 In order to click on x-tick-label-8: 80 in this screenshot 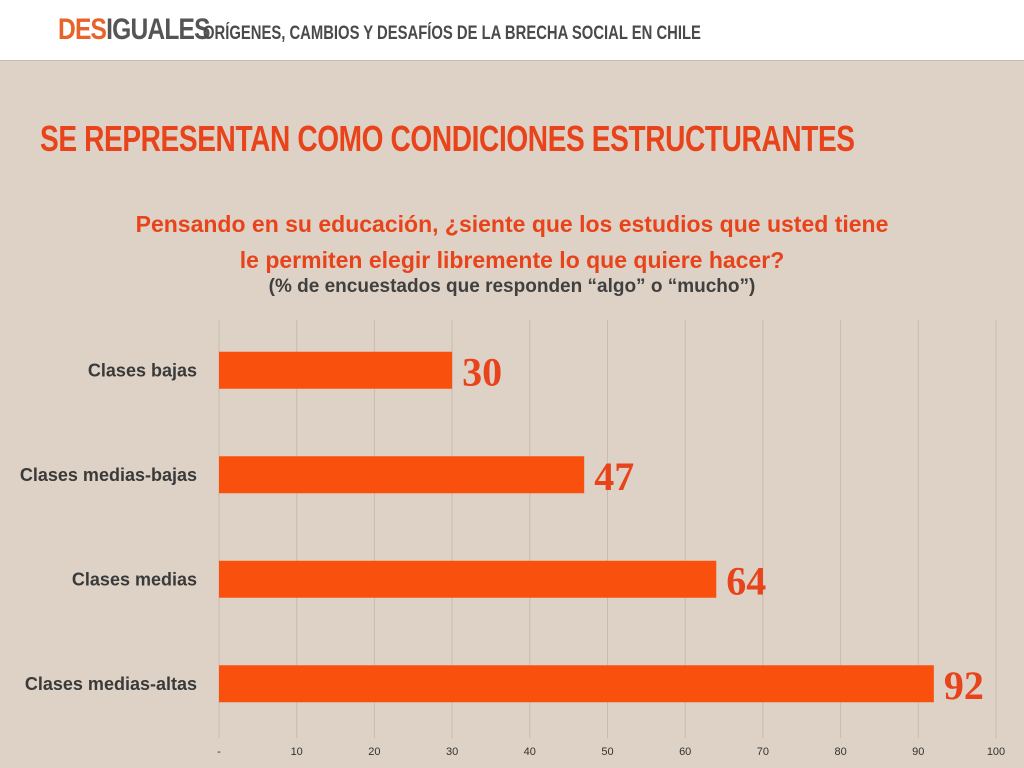, I will do `click(840, 752)`.